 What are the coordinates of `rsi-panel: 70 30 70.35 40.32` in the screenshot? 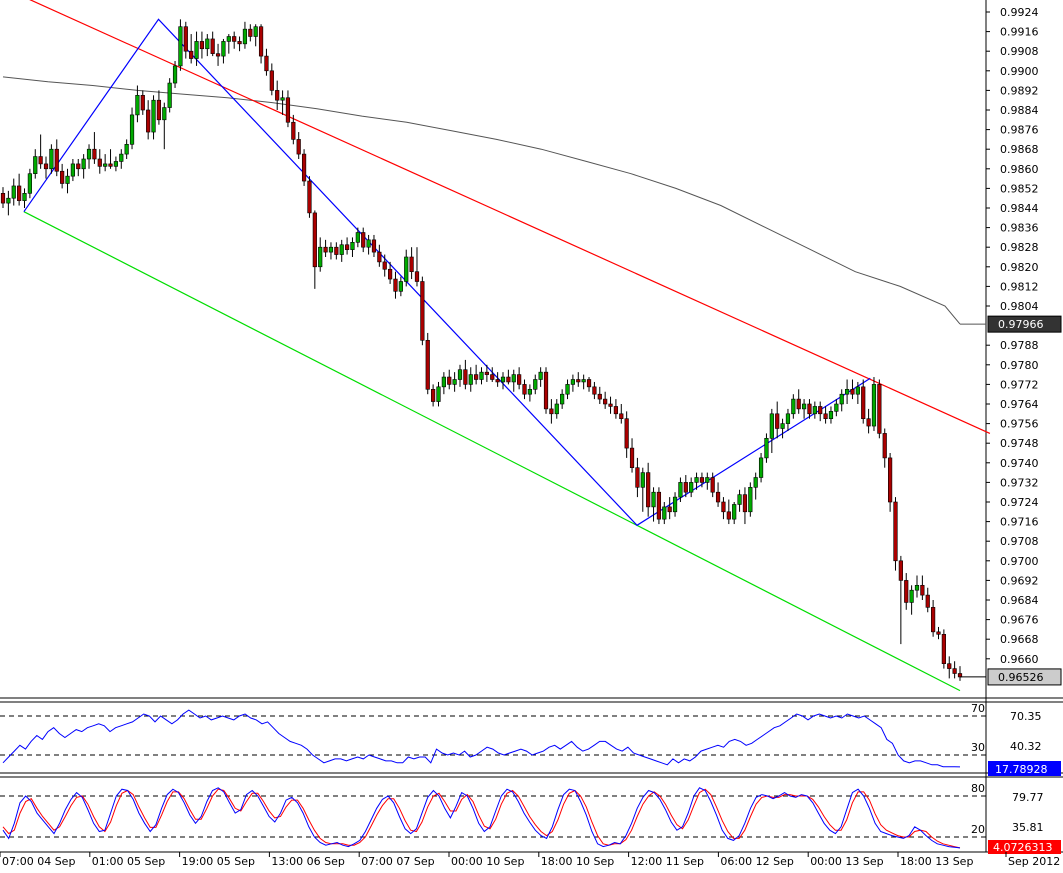 It's located at (521, 735).